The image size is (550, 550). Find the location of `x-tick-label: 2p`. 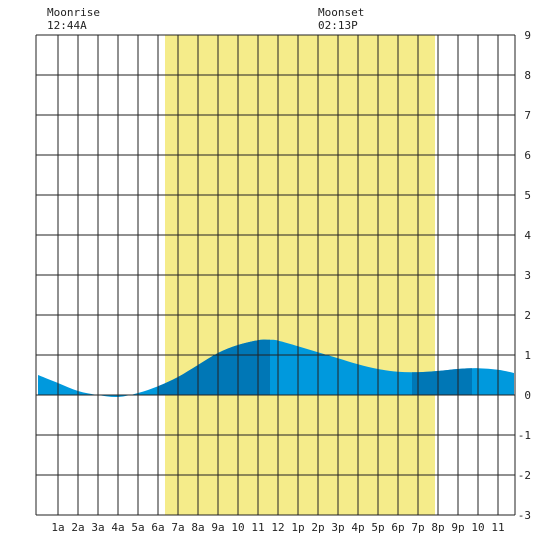

x-tick-label: 2p is located at coordinates (317, 527).